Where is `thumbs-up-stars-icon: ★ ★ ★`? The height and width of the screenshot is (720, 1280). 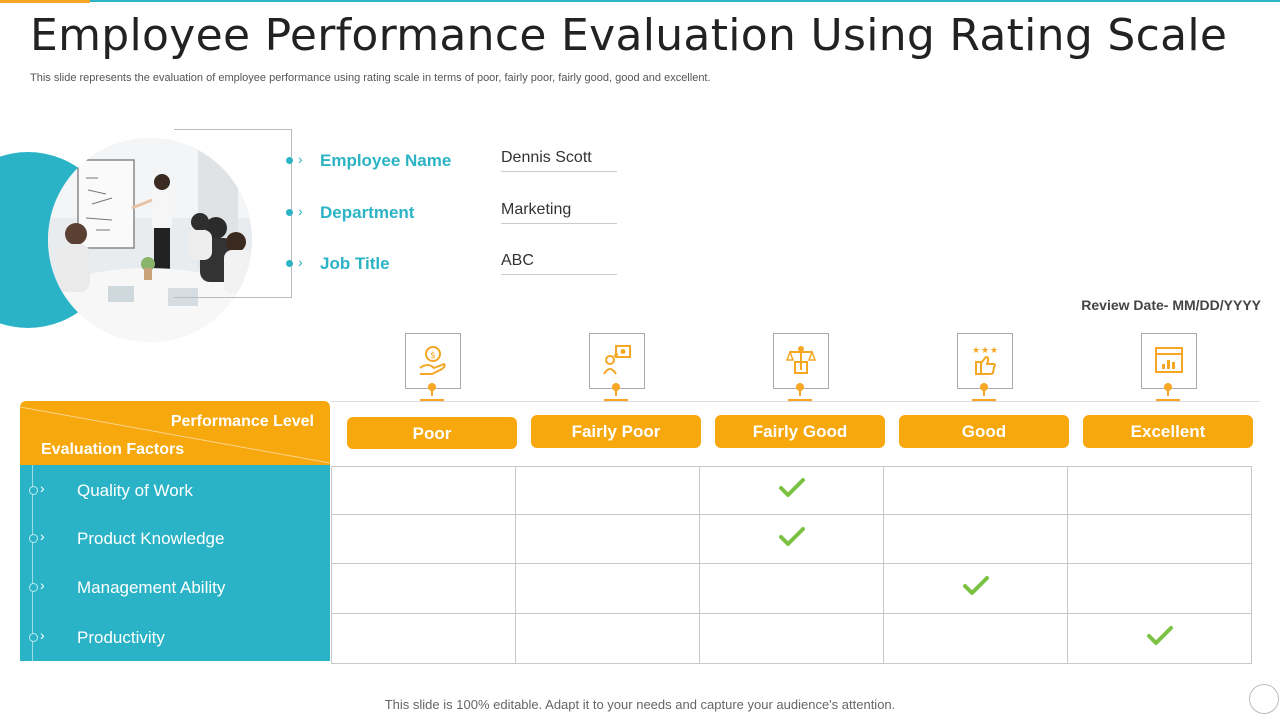 thumbs-up-stars-icon: ★ ★ ★ is located at coordinates (985, 361).